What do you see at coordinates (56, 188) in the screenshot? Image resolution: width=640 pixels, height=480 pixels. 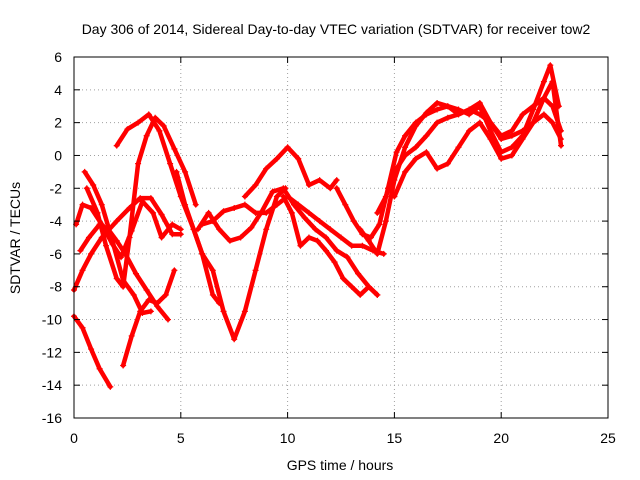 I see `y-tick-label: -2` at bounding box center [56, 188].